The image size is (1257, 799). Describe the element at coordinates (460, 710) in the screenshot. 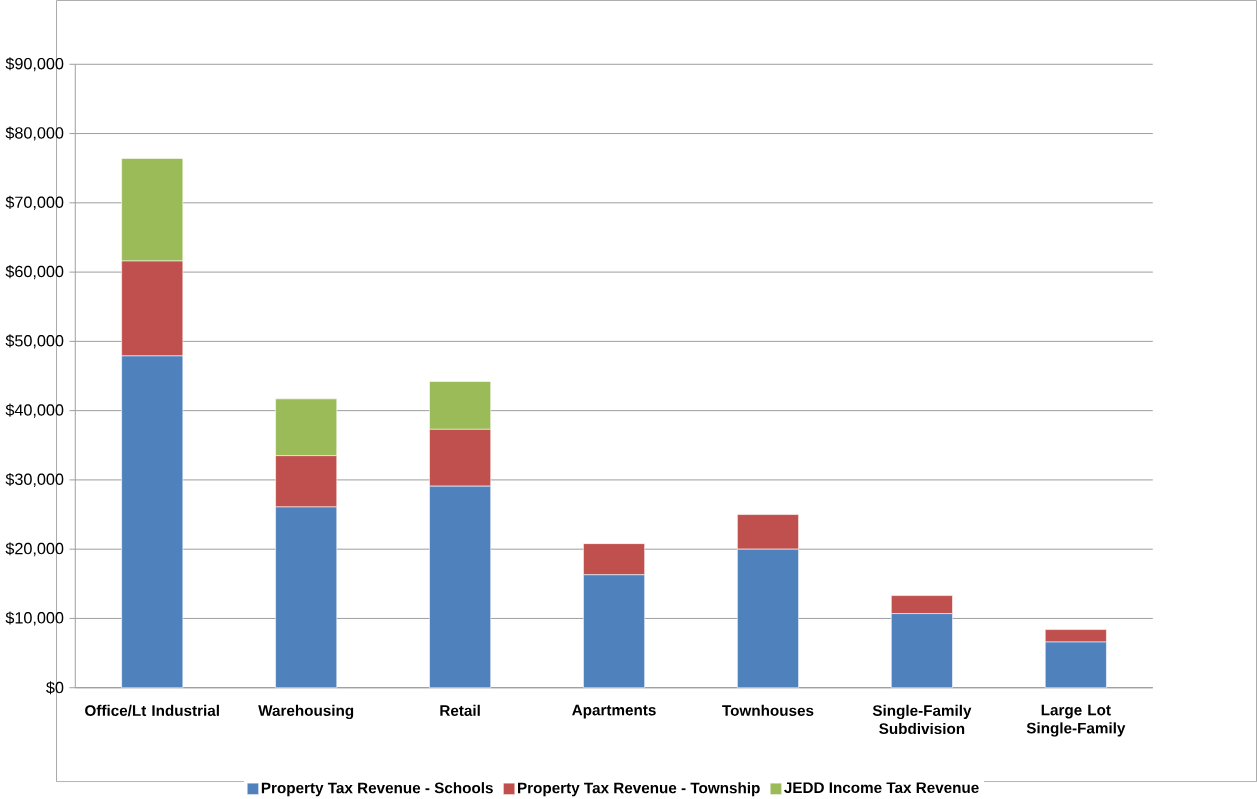

I see `x-tick-label: Retail` at that location.